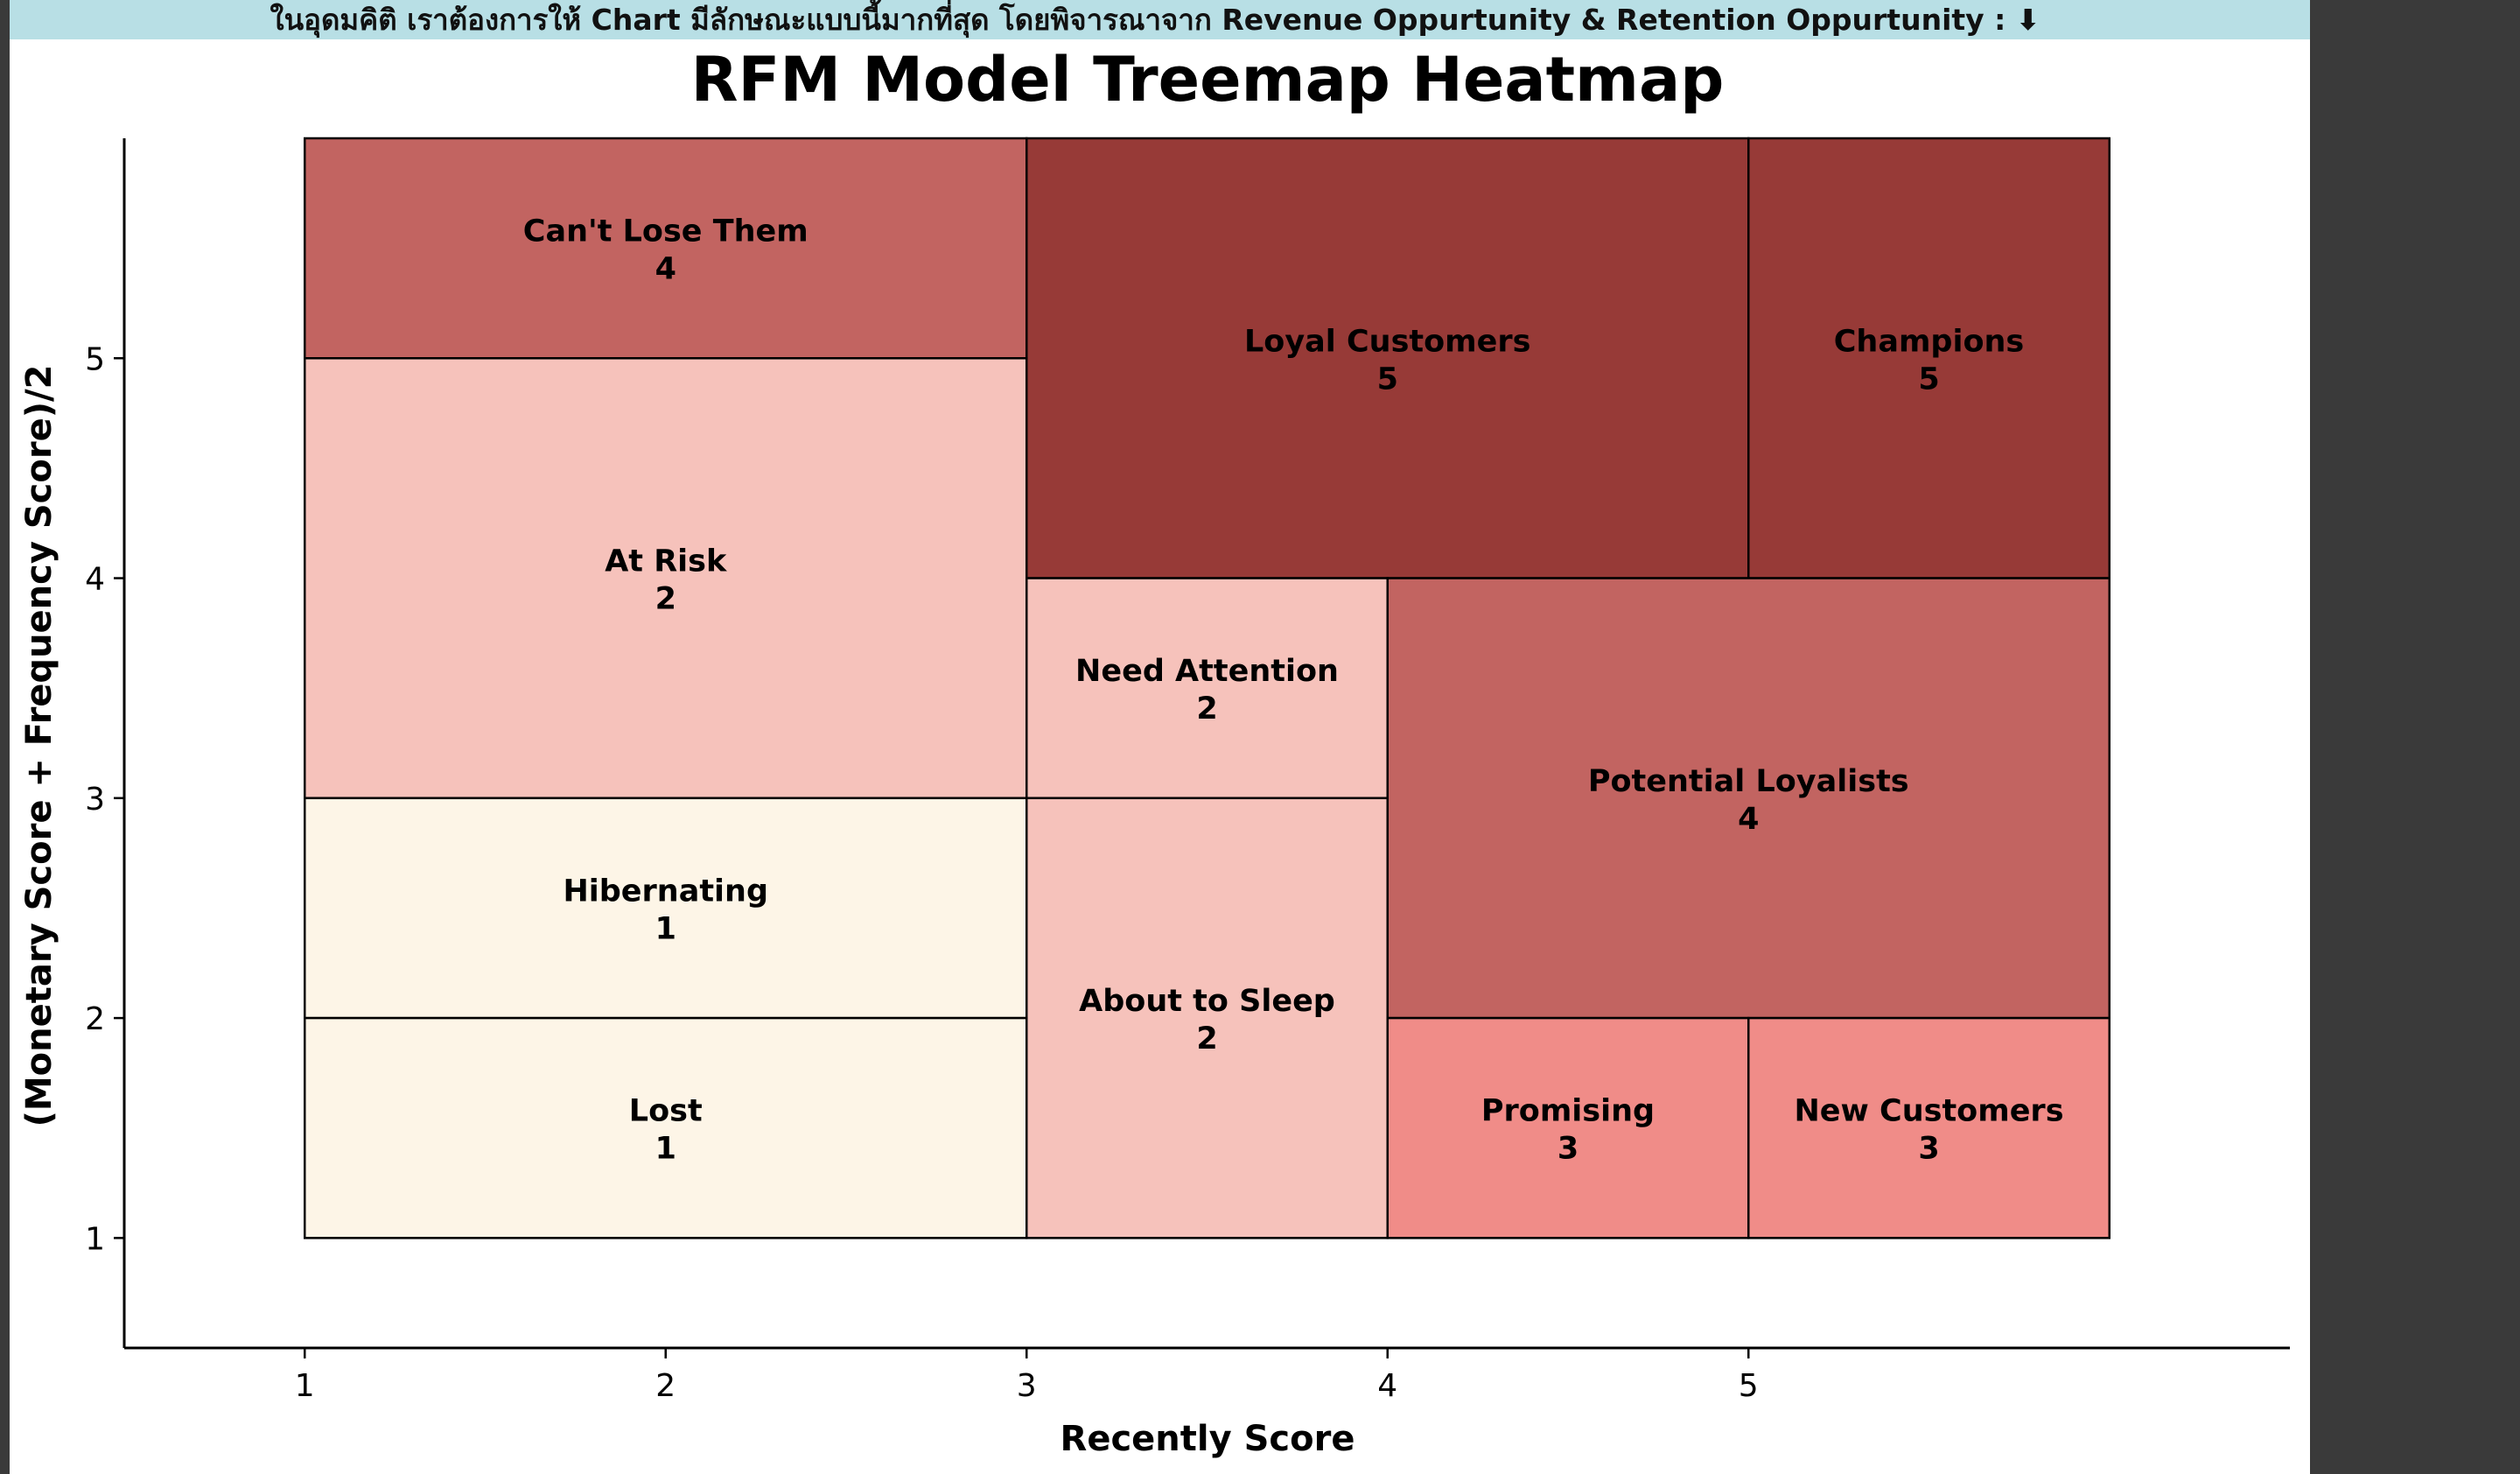 The image size is (2520, 1474). What do you see at coordinates (1027, 1386) in the screenshot?
I see `x-tick-label: 3` at bounding box center [1027, 1386].